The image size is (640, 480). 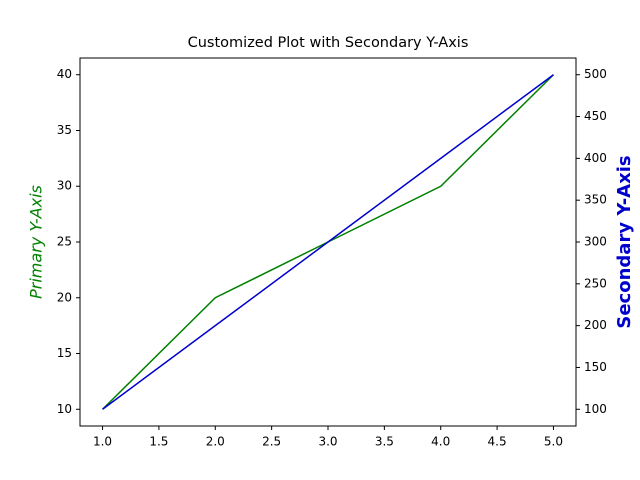 I want to click on x-tick-label: 4.5, so click(x=497, y=442).